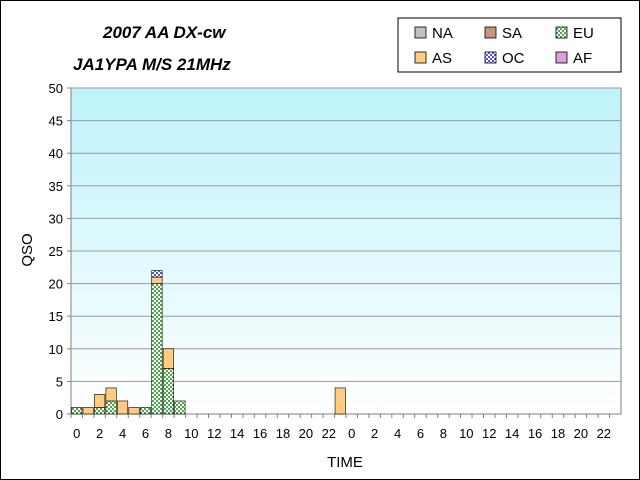  What do you see at coordinates (340, 427) in the screenshot?
I see `x-axis-ticks: 0 2 4 6 8 10 12 14 16 18 20 22 0 2 4 6 8 10 12 14 16 18 20 22` at bounding box center [340, 427].